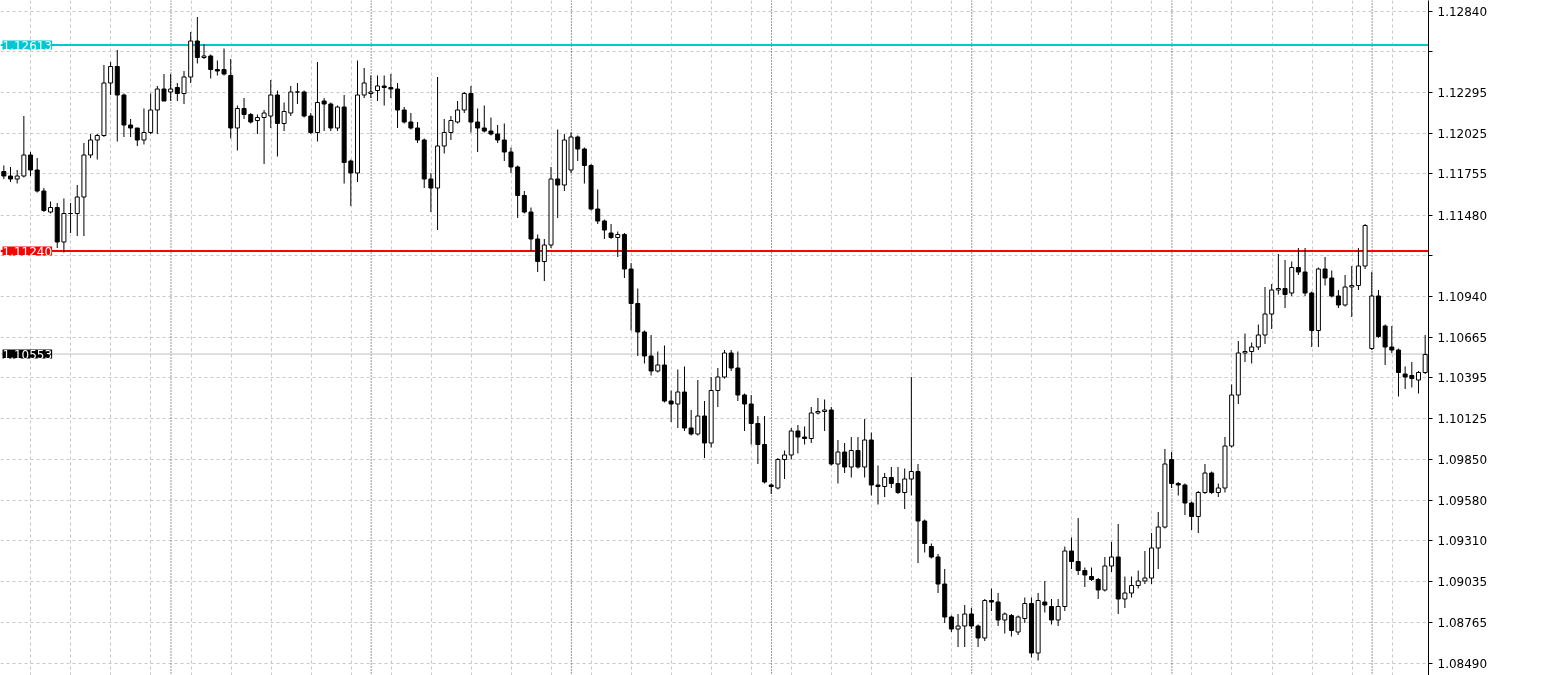 This screenshot has height=675, width=1545. I want to click on y-tick-label: 1.12295, so click(1462, 93).